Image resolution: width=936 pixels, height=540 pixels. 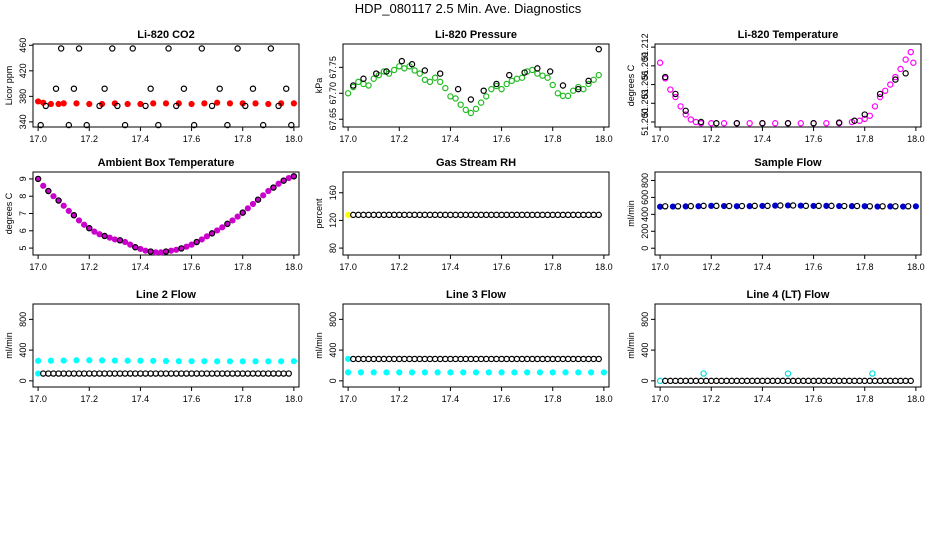 I want to click on series-magenta, so click(x=786, y=87).